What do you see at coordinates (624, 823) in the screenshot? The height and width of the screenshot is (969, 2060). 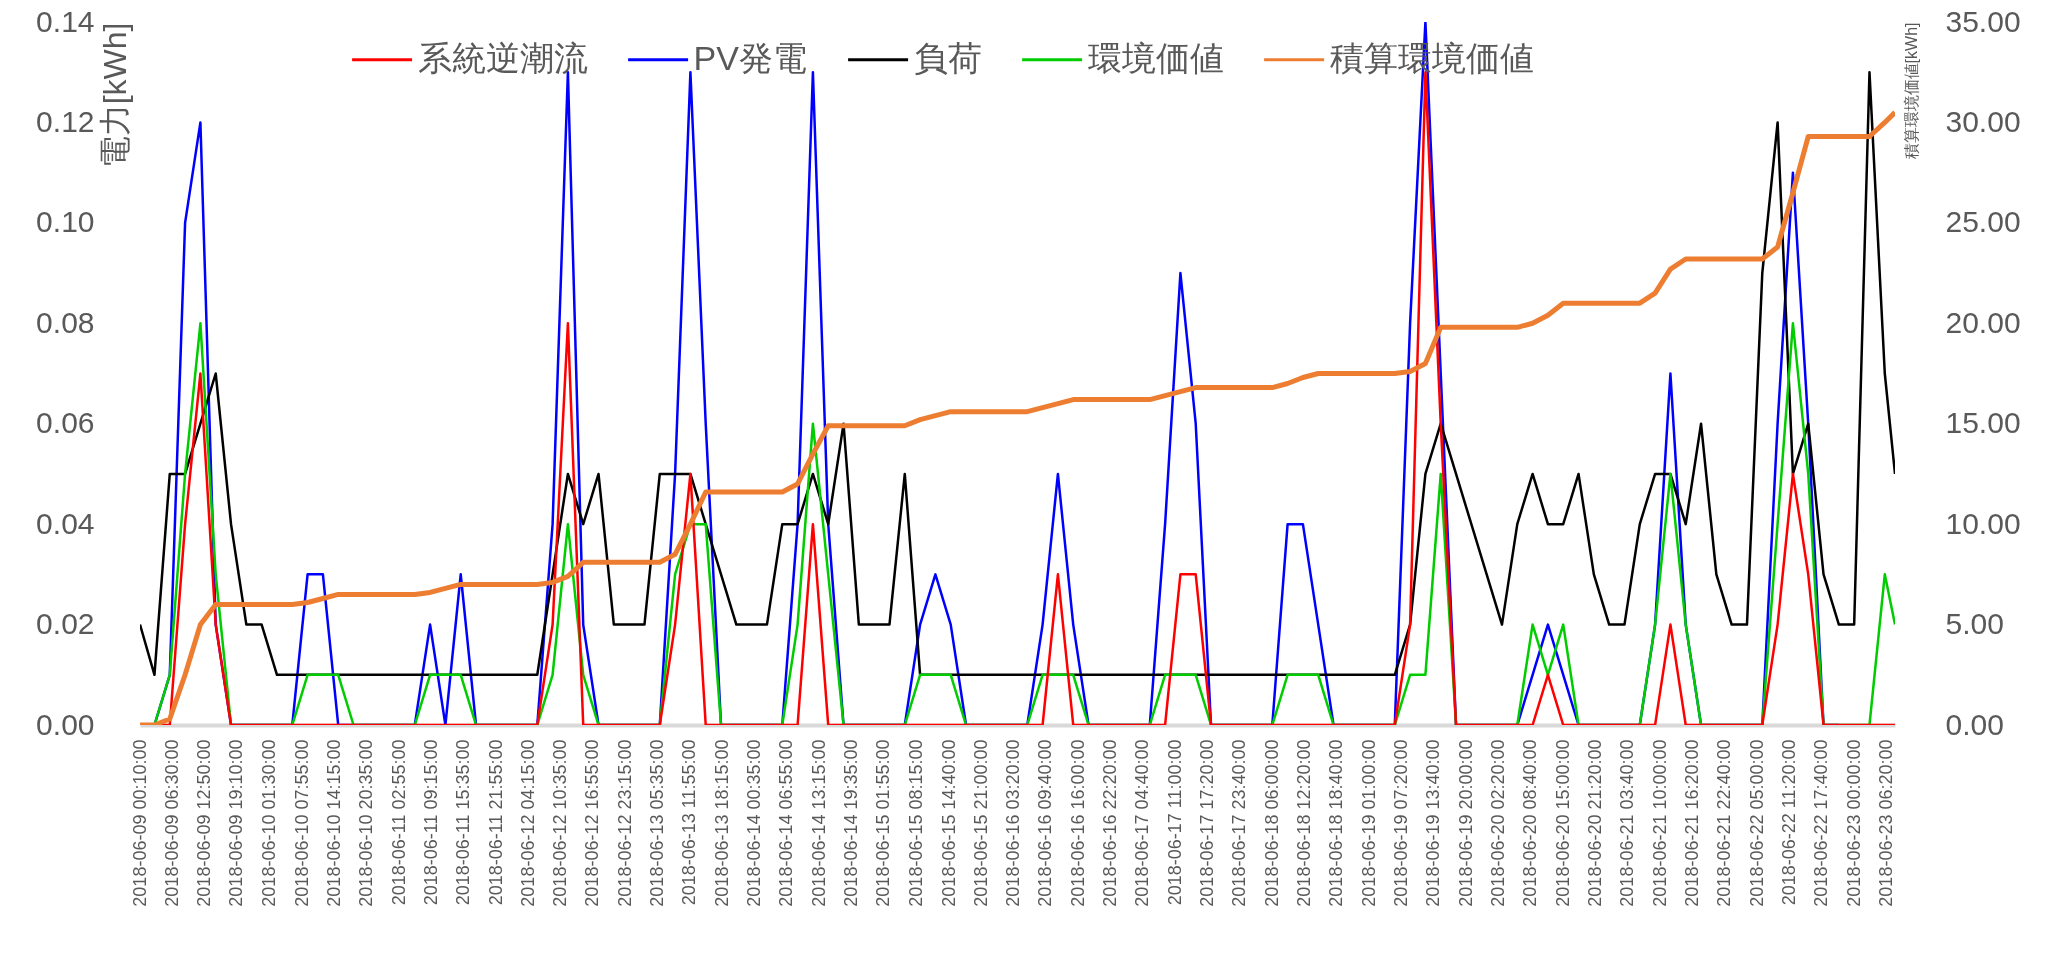 I see `x-tick-label: 2018-06-12 23:15:00` at bounding box center [624, 823].